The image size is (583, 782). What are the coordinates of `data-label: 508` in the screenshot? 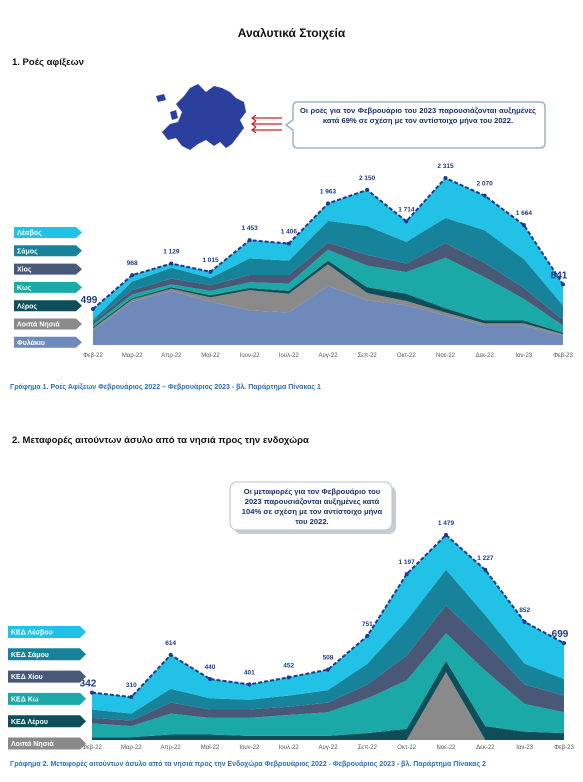 It's located at (328, 658).